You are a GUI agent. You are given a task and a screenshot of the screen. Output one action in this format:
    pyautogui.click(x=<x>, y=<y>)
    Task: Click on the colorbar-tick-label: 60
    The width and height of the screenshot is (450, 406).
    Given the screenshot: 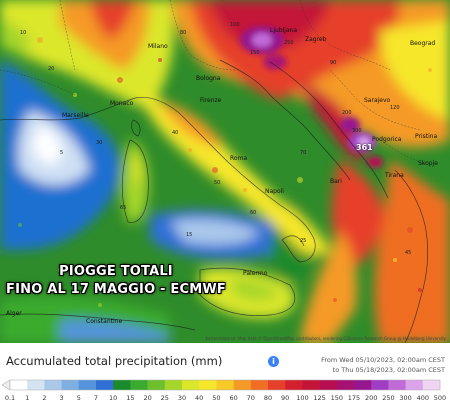 What is the action you would take?
    pyautogui.click(x=233, y=398)
    